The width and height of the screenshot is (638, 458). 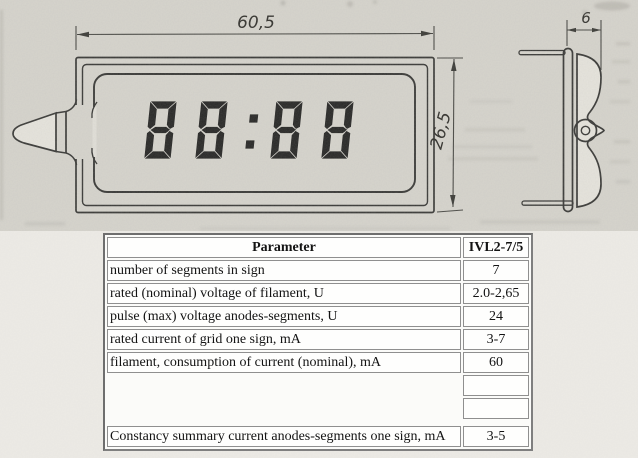 I want to click on value-cell: 24, so click(x=496, y=316).